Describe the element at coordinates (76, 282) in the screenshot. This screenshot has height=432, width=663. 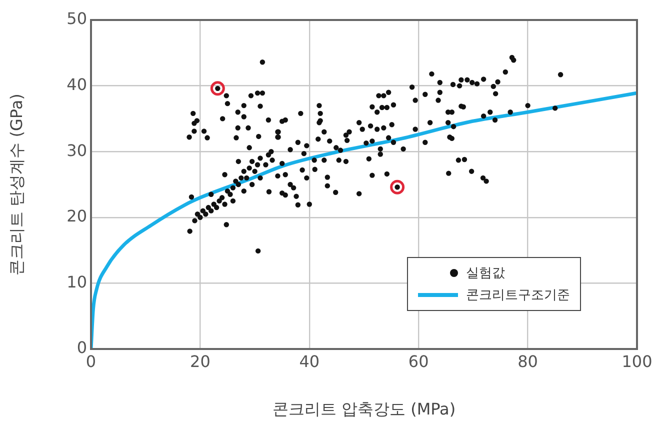
I see `y-tick-label: 10` at that location.